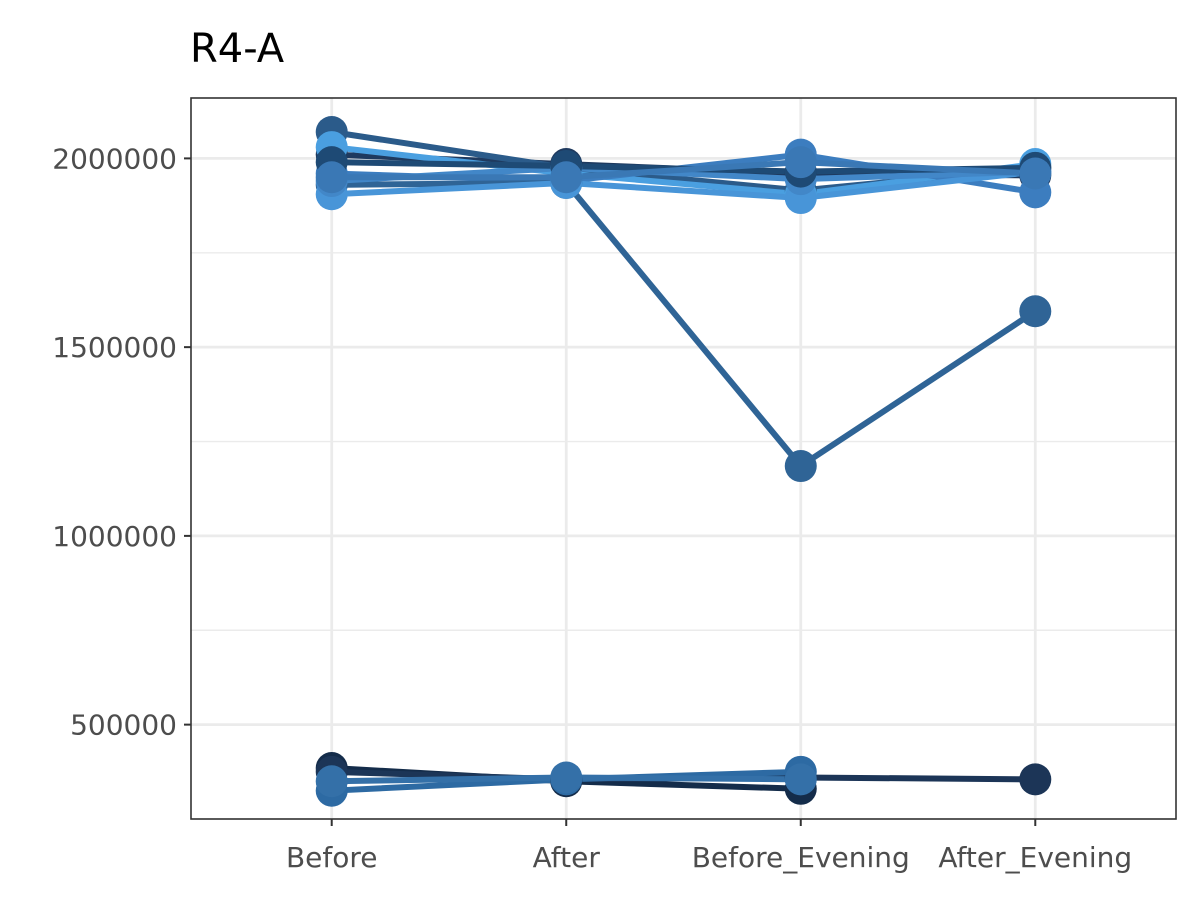  I want to click on y-tick-label: 1000000, so click(114, 536).